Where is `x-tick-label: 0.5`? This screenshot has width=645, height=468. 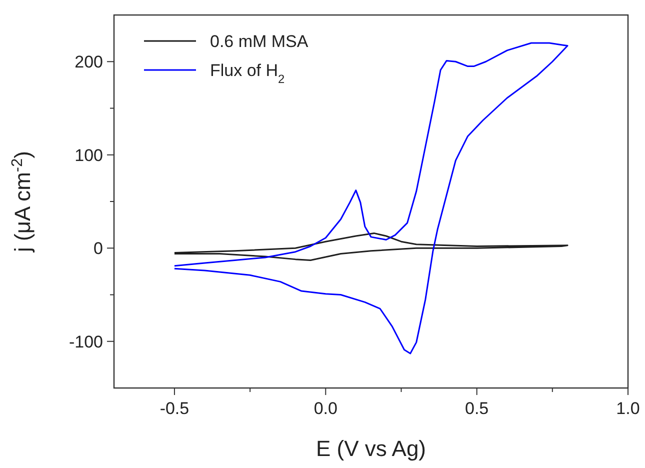 x-tick-label: 0.5 is located at coordinates (477, 408).